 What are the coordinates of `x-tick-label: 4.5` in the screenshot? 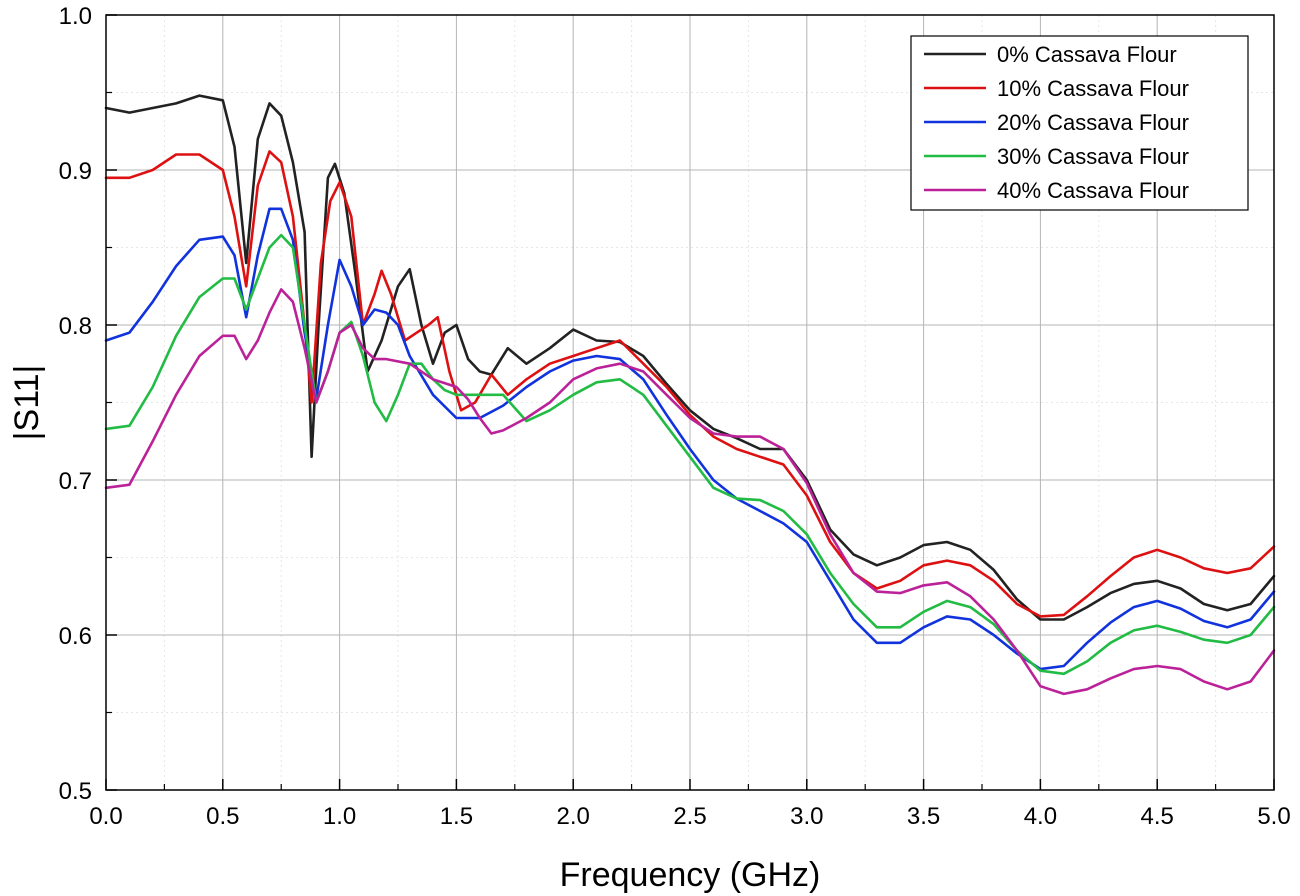 It's located at (1157, 816).